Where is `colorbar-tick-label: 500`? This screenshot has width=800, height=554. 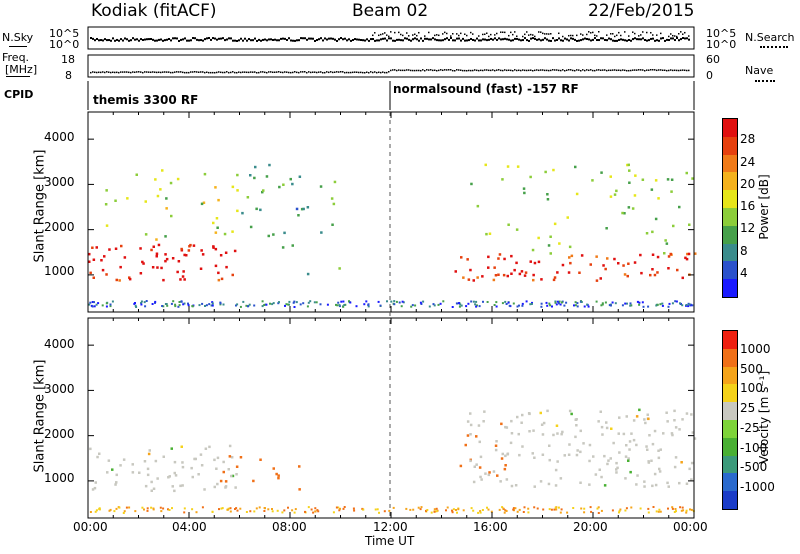 colorbar-tick-label: 500 is located at coordinates (751, 368).